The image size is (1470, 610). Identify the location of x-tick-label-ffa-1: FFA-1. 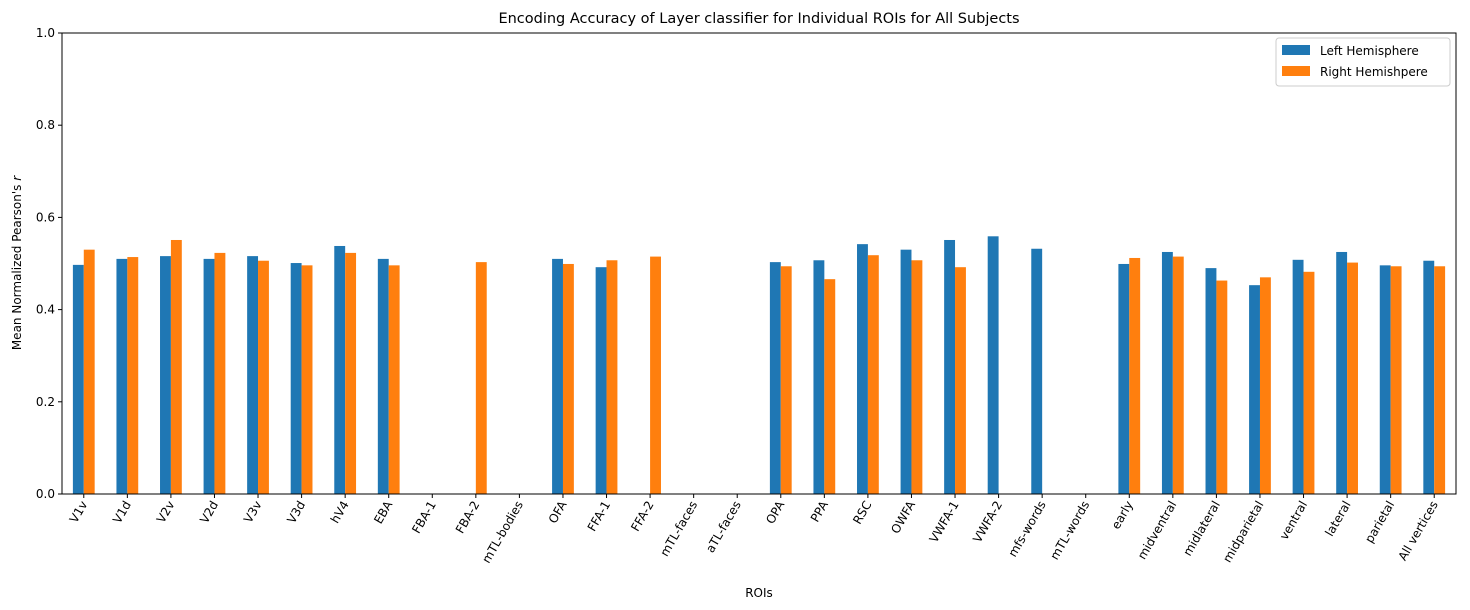
(599, 516).